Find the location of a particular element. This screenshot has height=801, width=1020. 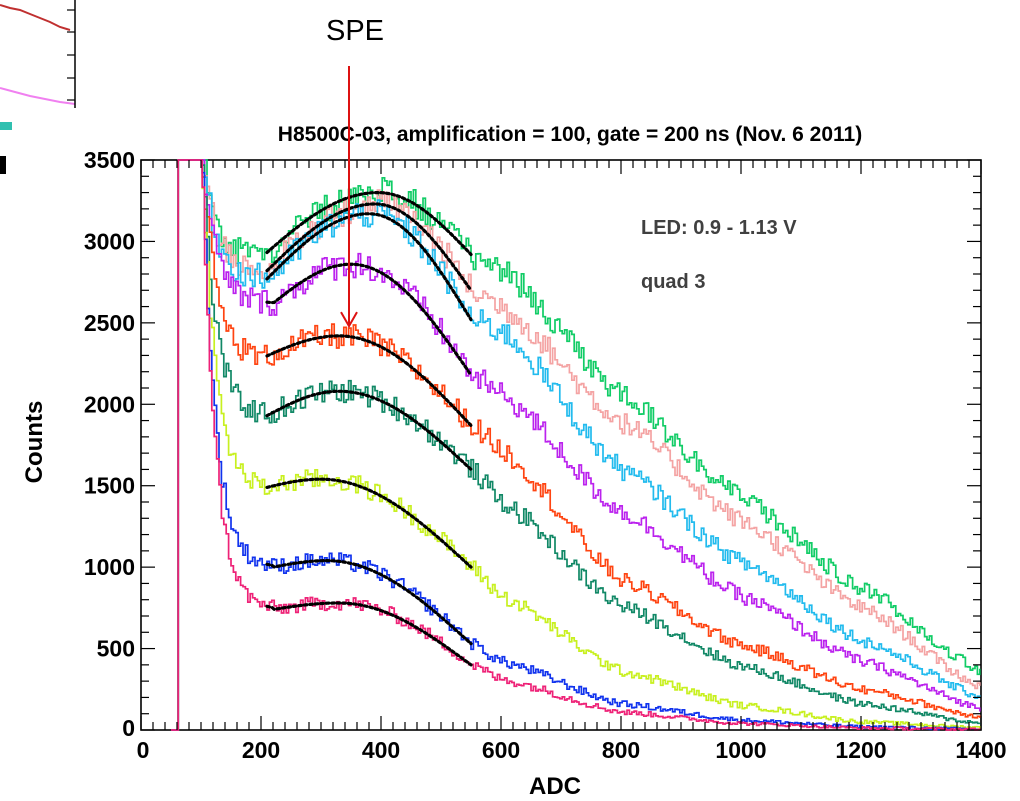

partial-previous-chart is located at coordinates (38, 87).